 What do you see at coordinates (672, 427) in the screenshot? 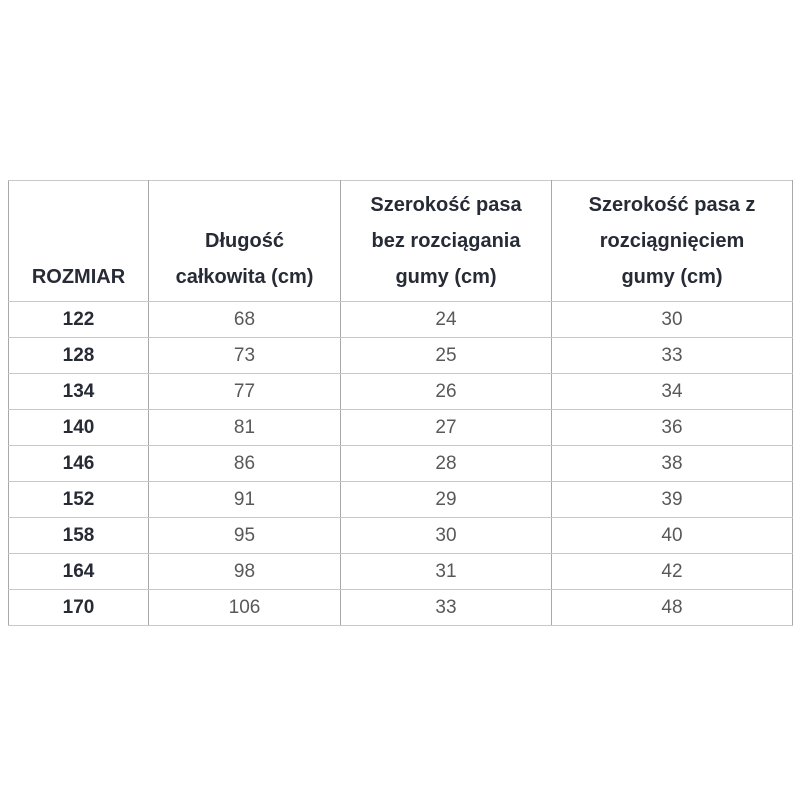
I see `cell-waist-stretched: 36` at bounding box center [672, 427].